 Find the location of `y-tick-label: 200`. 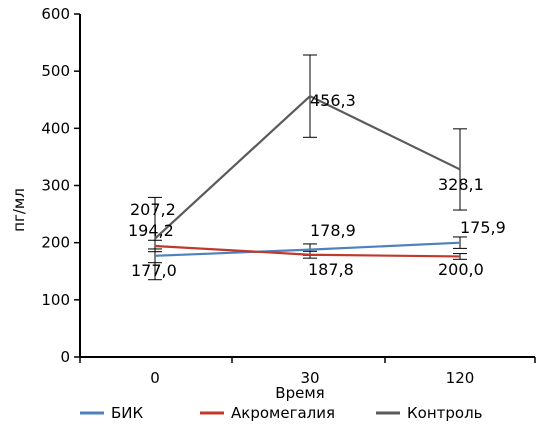

y-tick-label: 200 is located at coordinates (55, 243).